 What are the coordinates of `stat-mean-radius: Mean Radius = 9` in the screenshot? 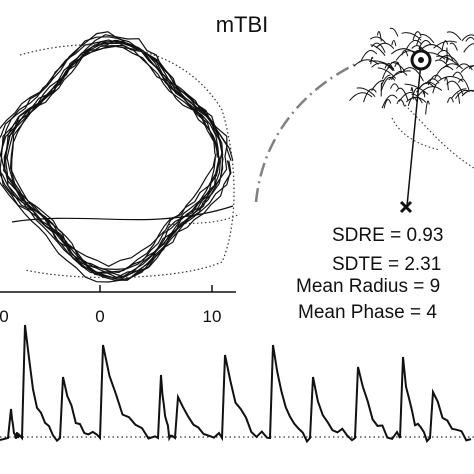 It's located at (368, 286).